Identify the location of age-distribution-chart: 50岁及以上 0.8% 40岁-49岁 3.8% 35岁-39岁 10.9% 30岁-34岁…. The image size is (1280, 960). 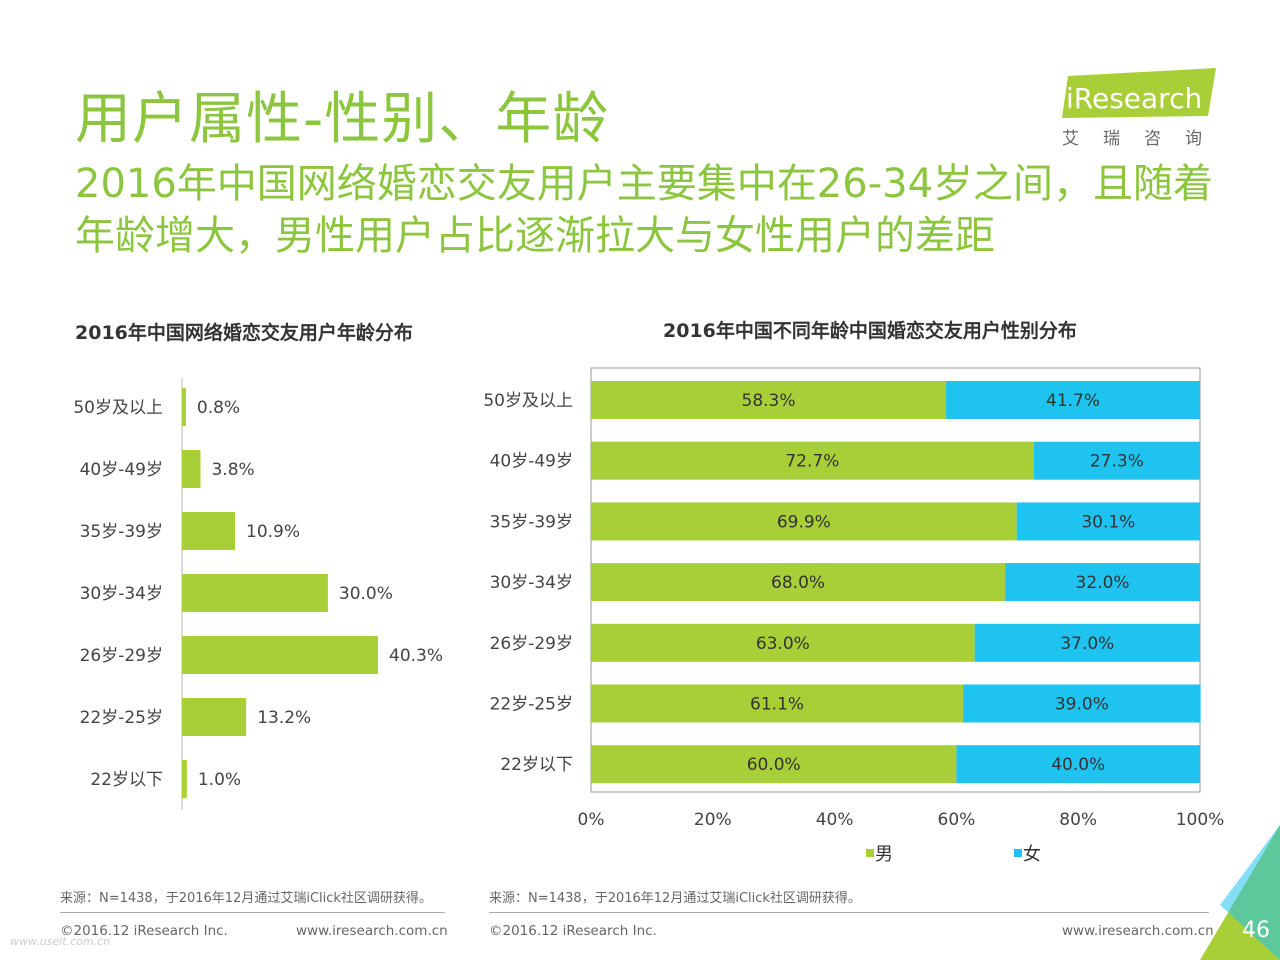
(258, 594).